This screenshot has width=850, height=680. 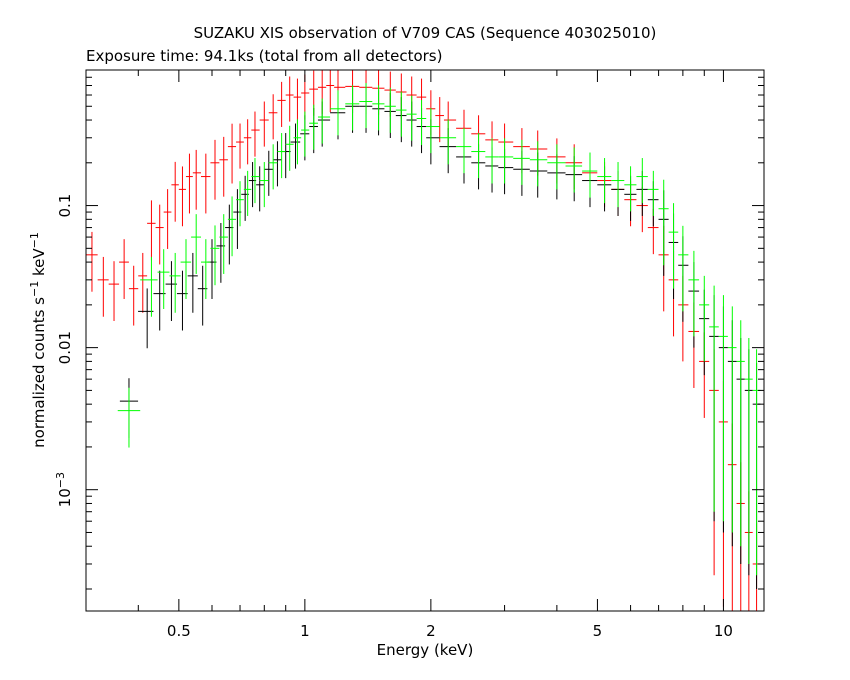 What do you see at coordinates (723, 631) in the screenshot?
I see `x-tick-label: 10` at bounding box center [723, 631].